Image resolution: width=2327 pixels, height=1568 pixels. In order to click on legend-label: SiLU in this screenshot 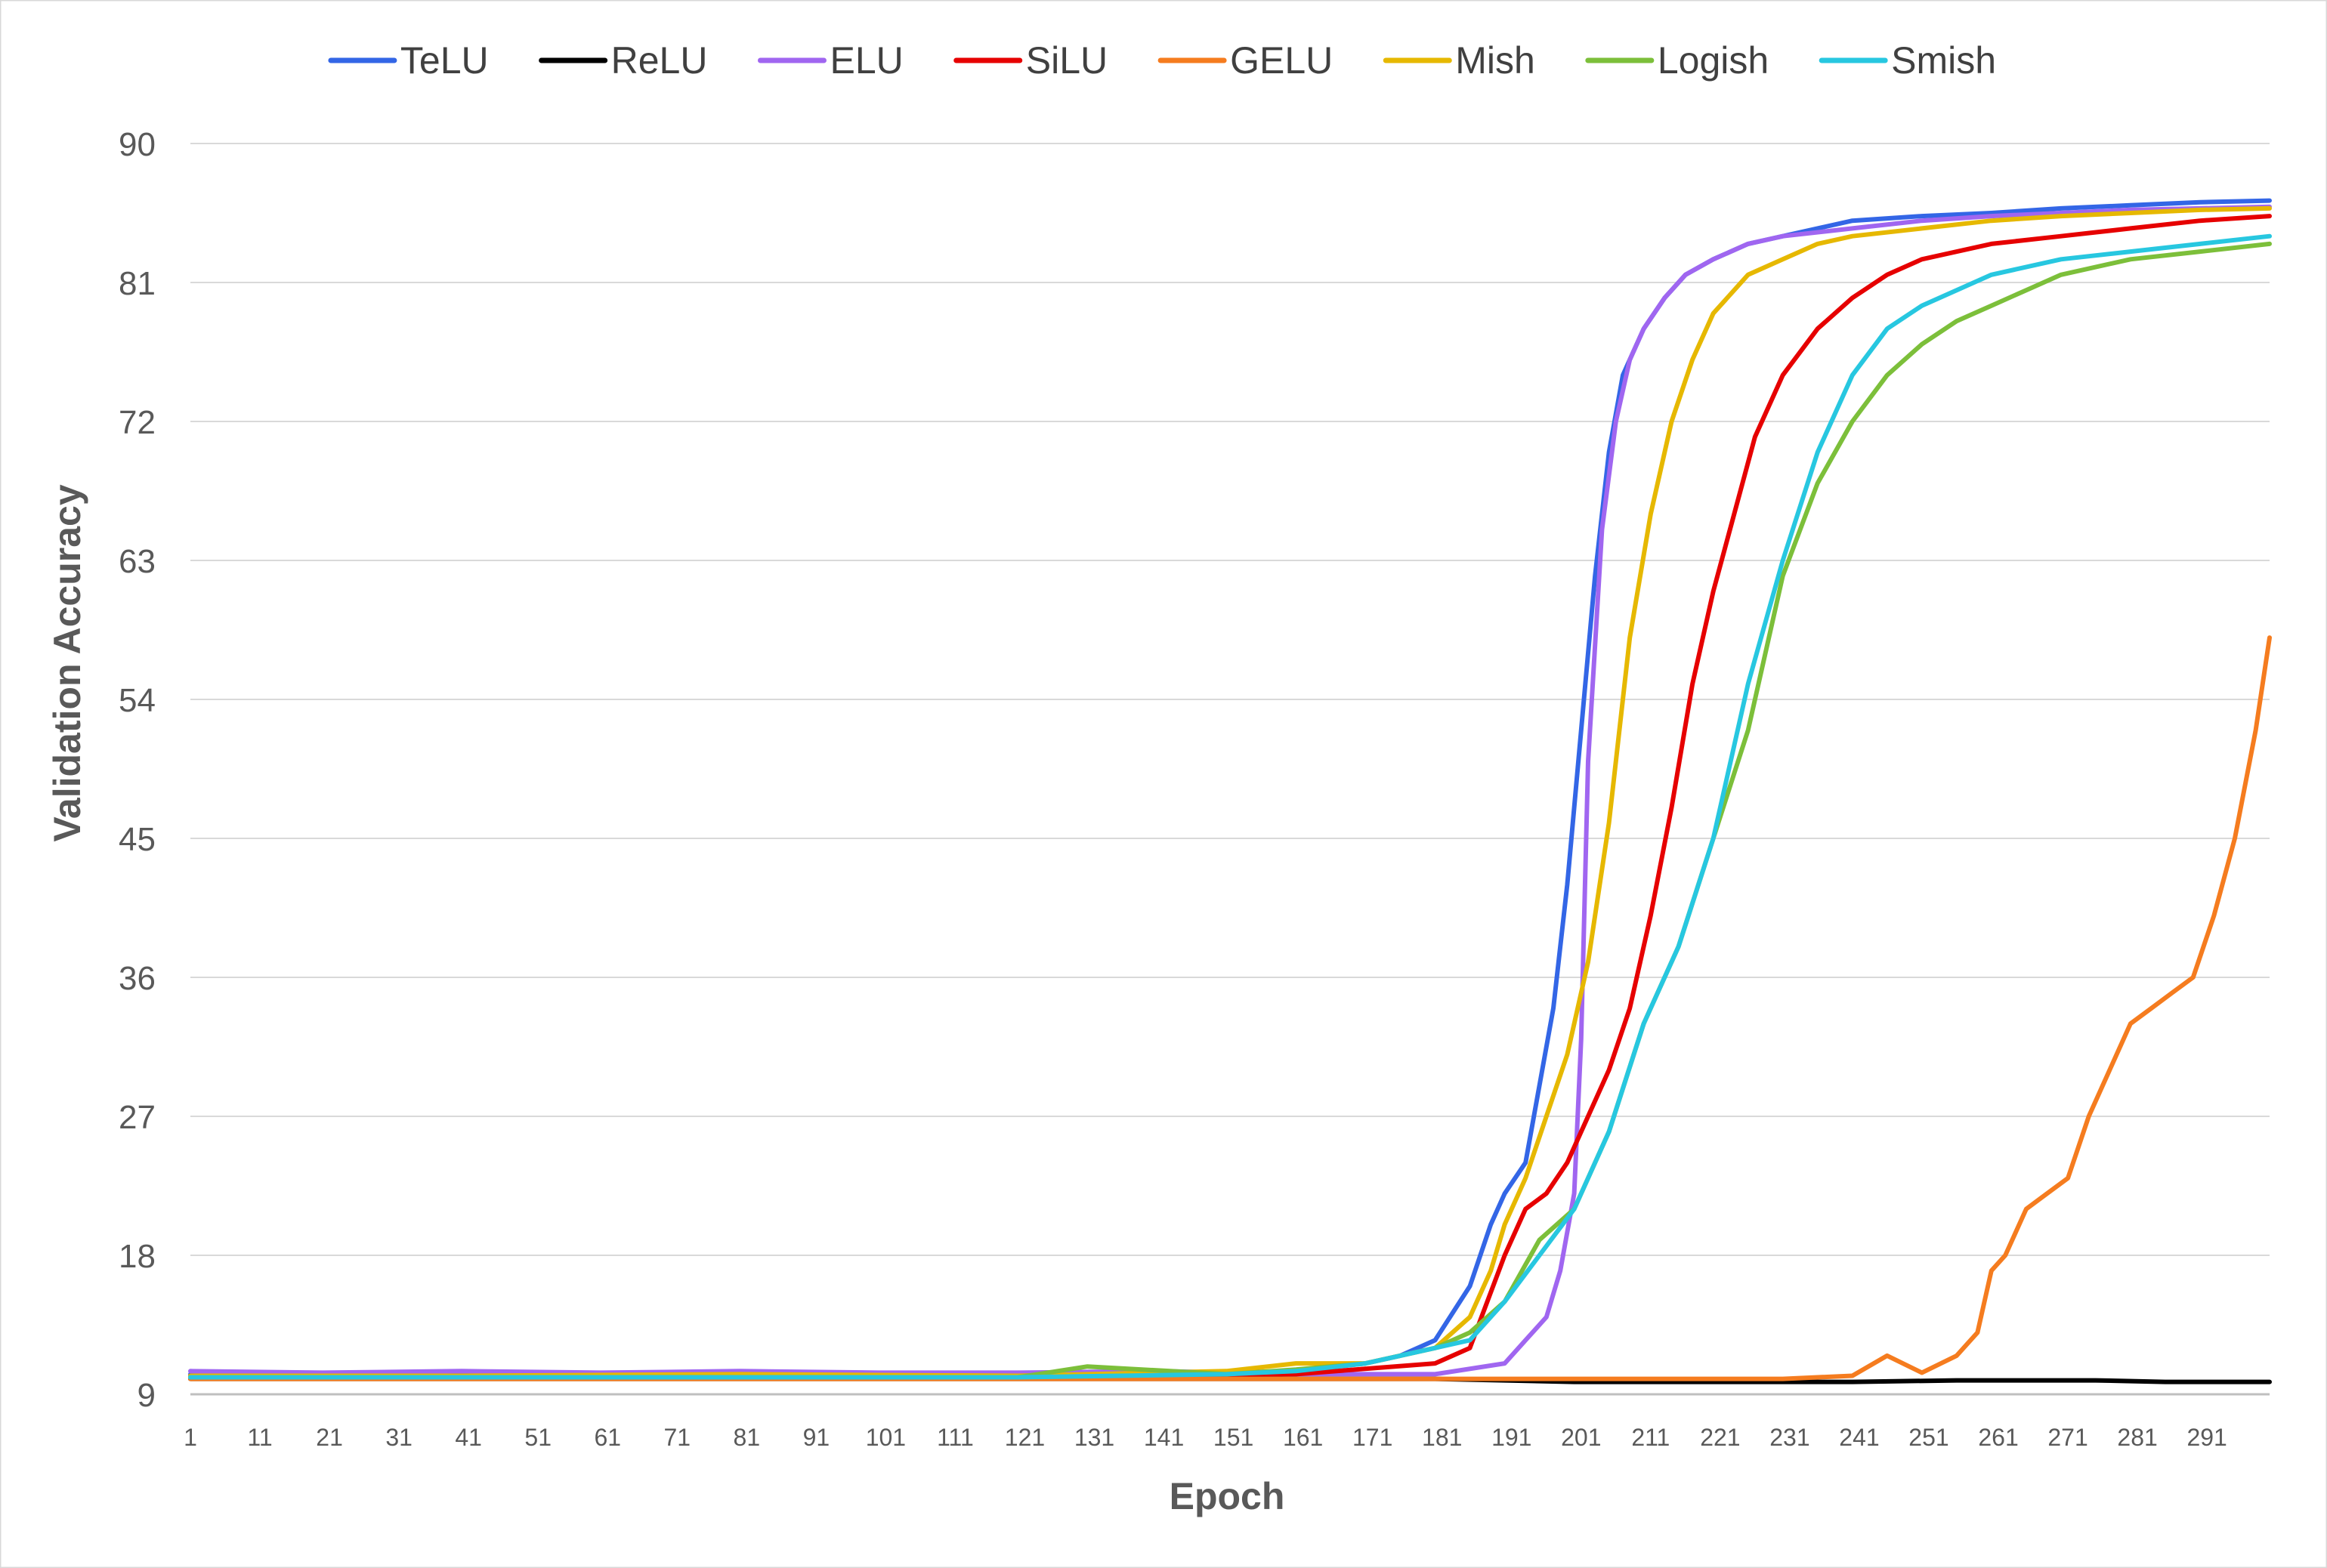, I will do `click(1067, 61)`.